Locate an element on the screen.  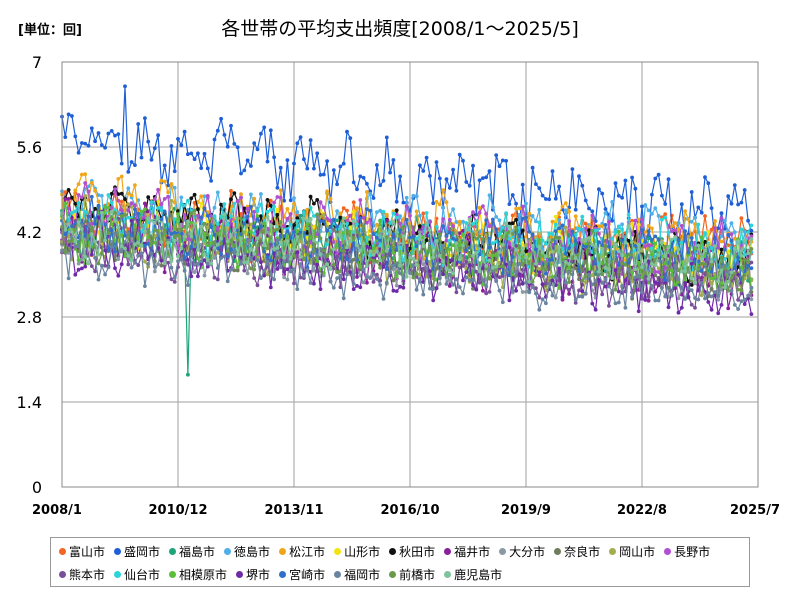
x-tick-label: 2019/9 is located at coordinates (526, 510).